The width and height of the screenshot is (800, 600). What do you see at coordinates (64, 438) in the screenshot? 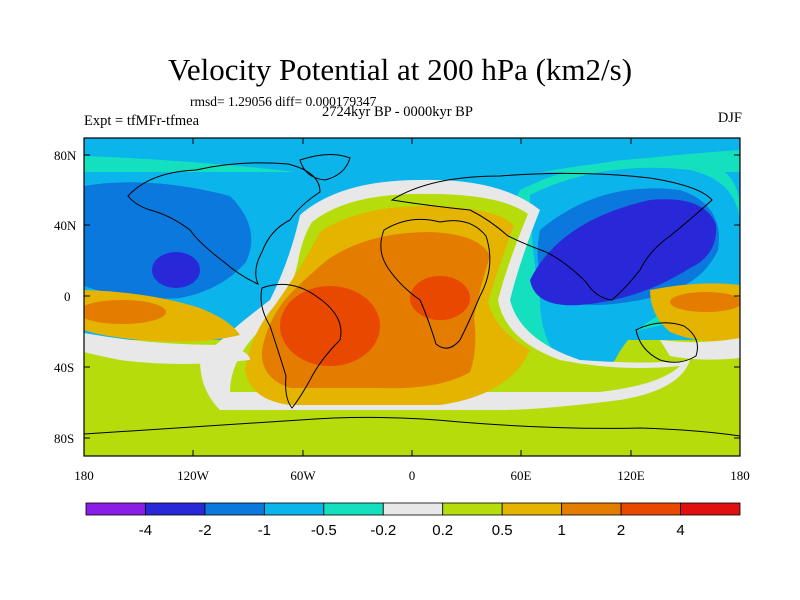
I see `lat-tick-label: 80S` at bounding box center [64, 438].